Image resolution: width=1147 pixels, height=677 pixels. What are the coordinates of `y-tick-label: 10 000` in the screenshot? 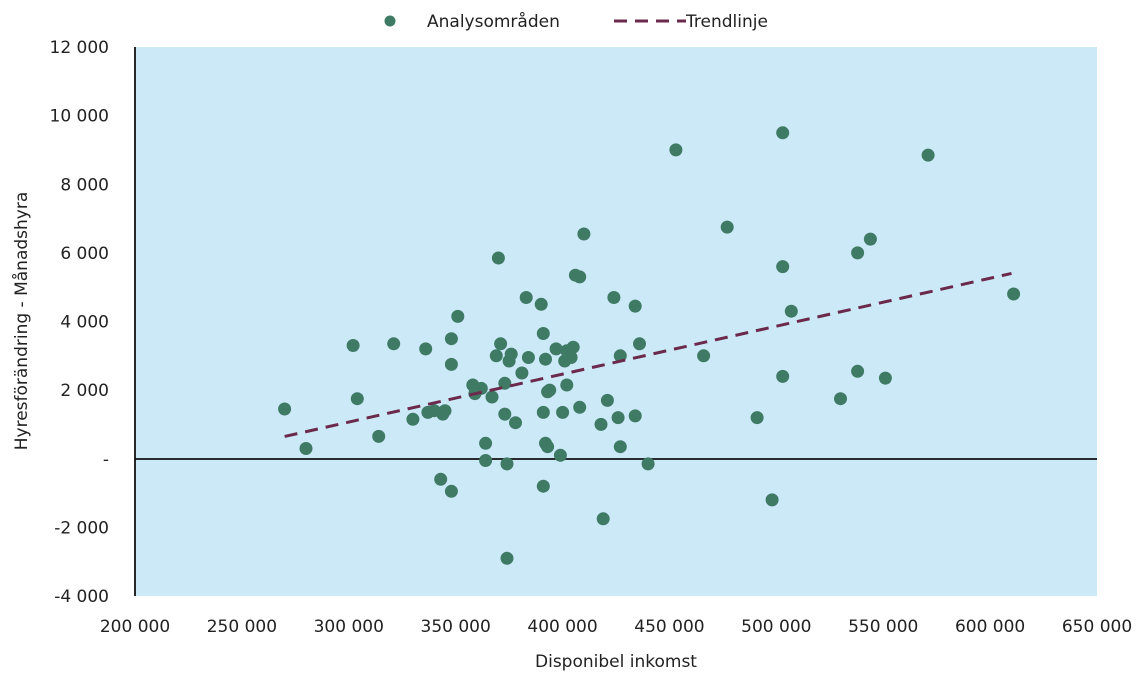 It's located at (79, 117).